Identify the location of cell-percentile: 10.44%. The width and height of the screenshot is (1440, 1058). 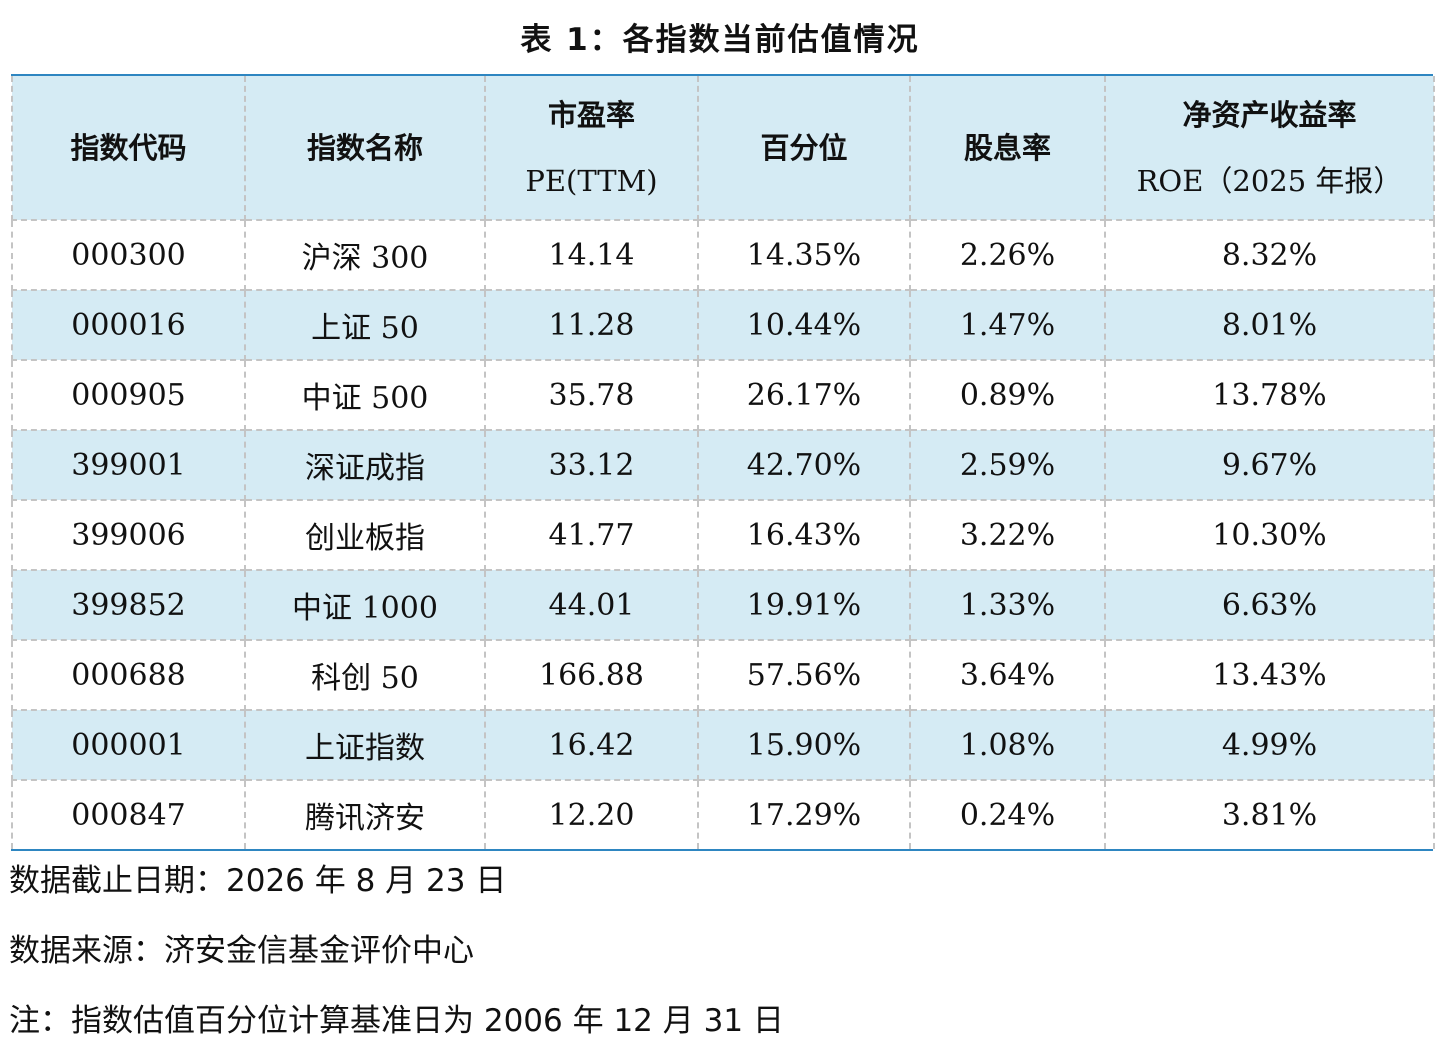
(804, 325).